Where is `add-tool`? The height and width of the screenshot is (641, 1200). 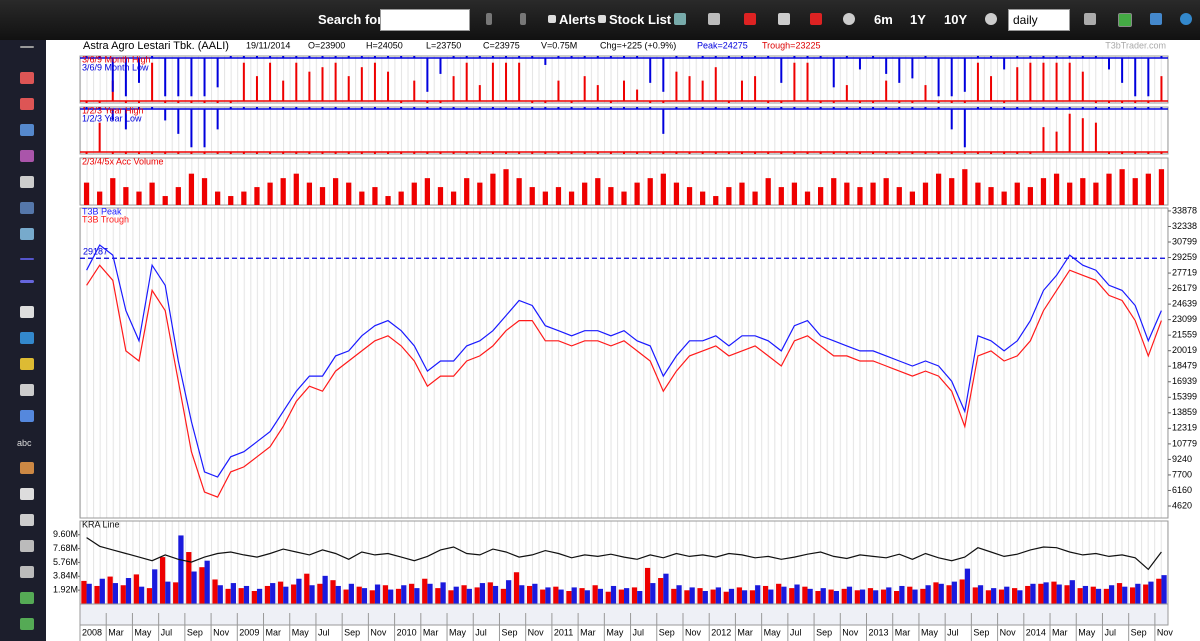 add-tool is located at coordinates (27, 47).